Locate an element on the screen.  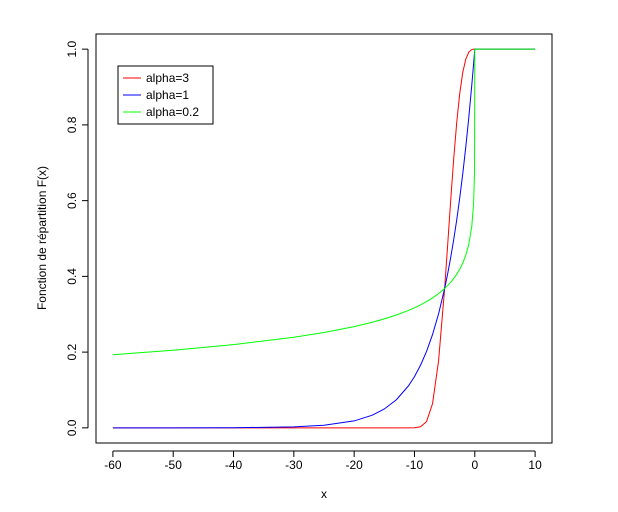
y-tick-label: 0.2 is located at coordinates (72, 351).